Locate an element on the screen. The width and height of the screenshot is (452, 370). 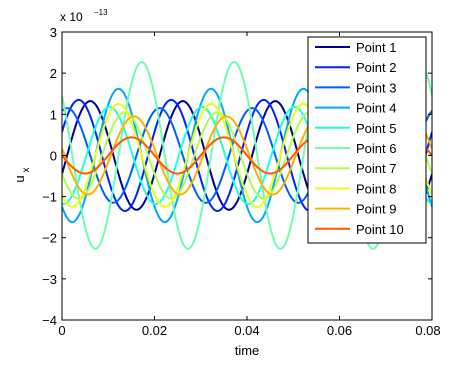
legend-label-point-4: Point 4 is located at coordinates (376, 108).